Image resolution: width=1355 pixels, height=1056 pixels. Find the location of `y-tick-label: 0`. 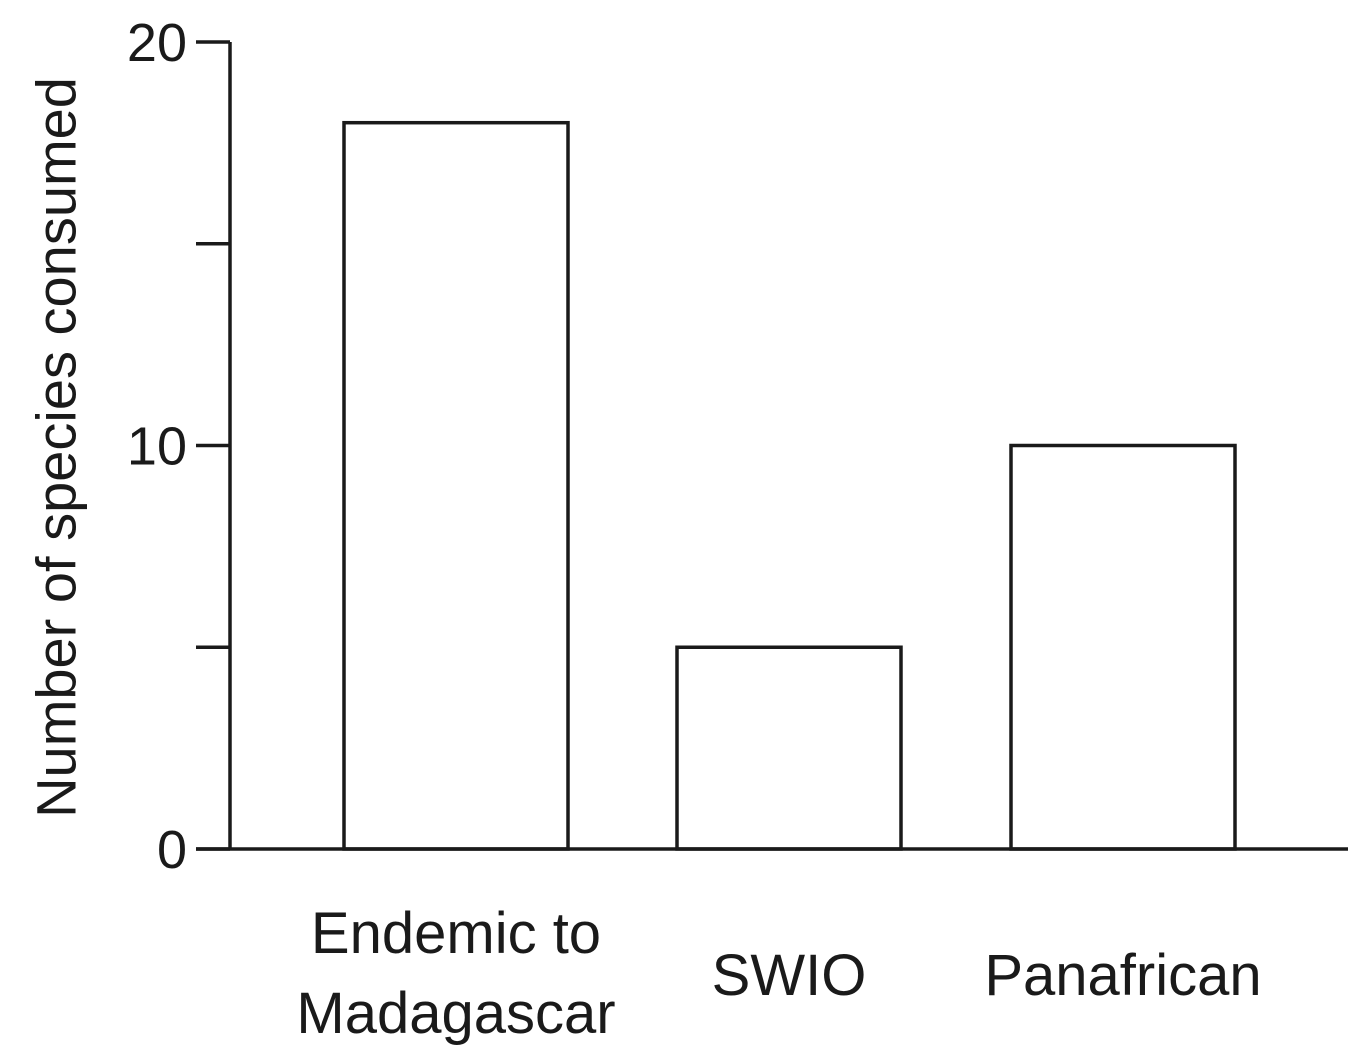

y-tick-label: 0 is located at coordinates (172, 850).